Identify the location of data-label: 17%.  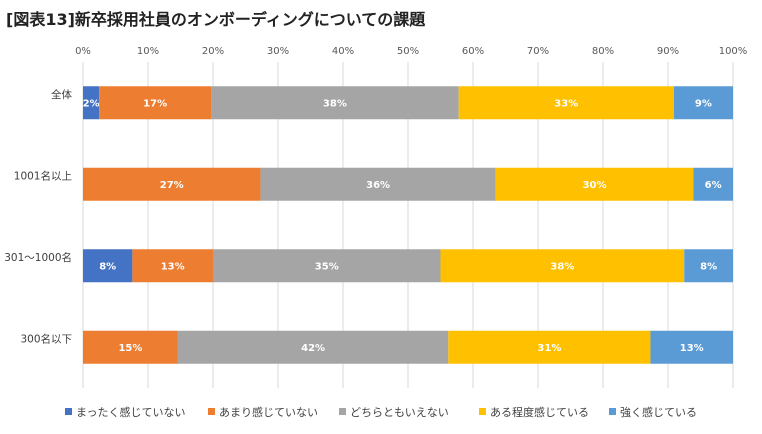
(155, 103).